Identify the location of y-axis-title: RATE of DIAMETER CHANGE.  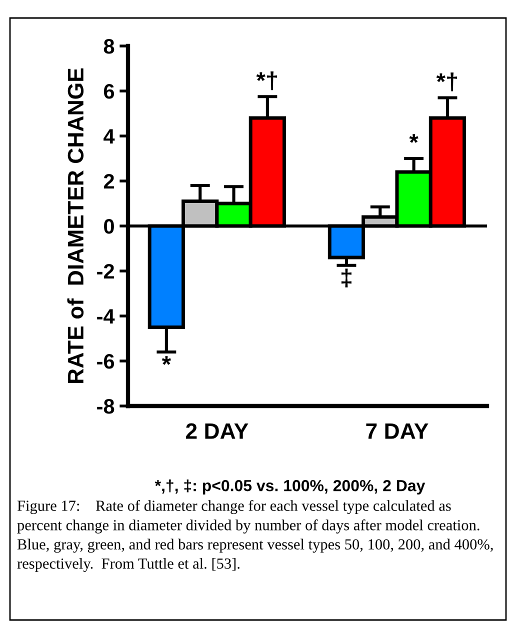
(75, 225).